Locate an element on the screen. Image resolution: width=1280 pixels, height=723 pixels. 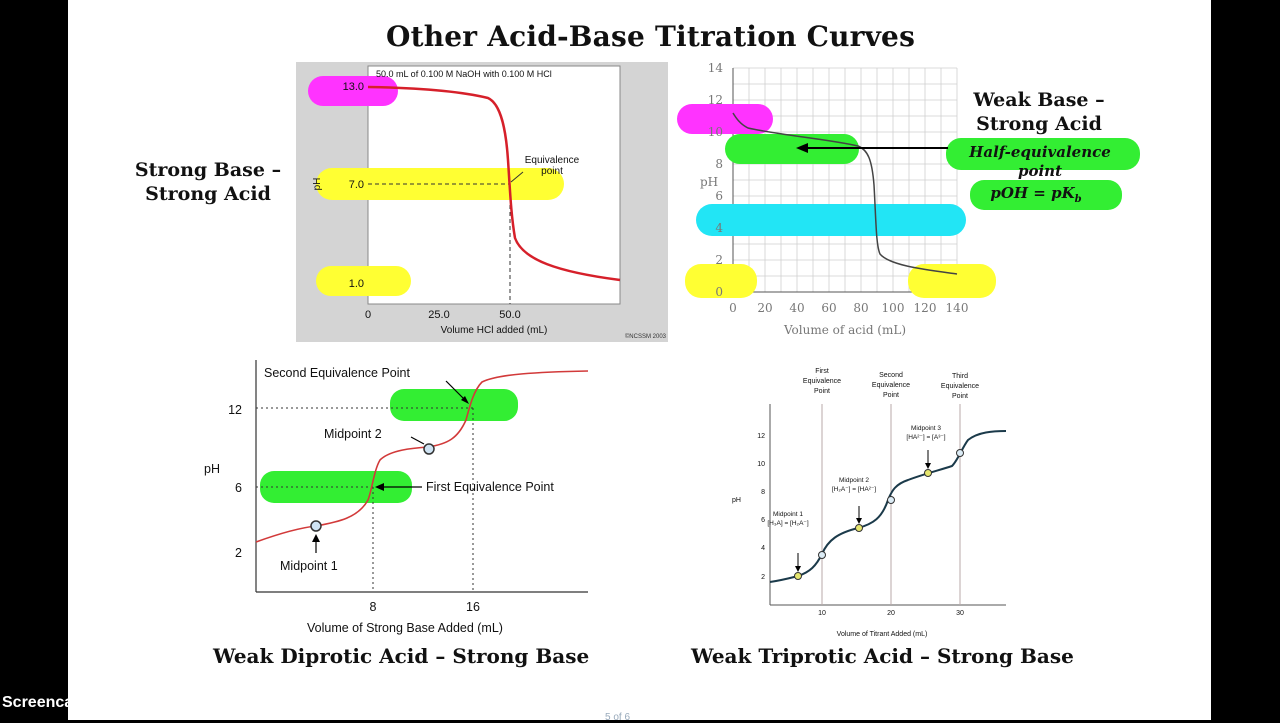
triprotic-eq2-marker is located at coordinates (891, 500).